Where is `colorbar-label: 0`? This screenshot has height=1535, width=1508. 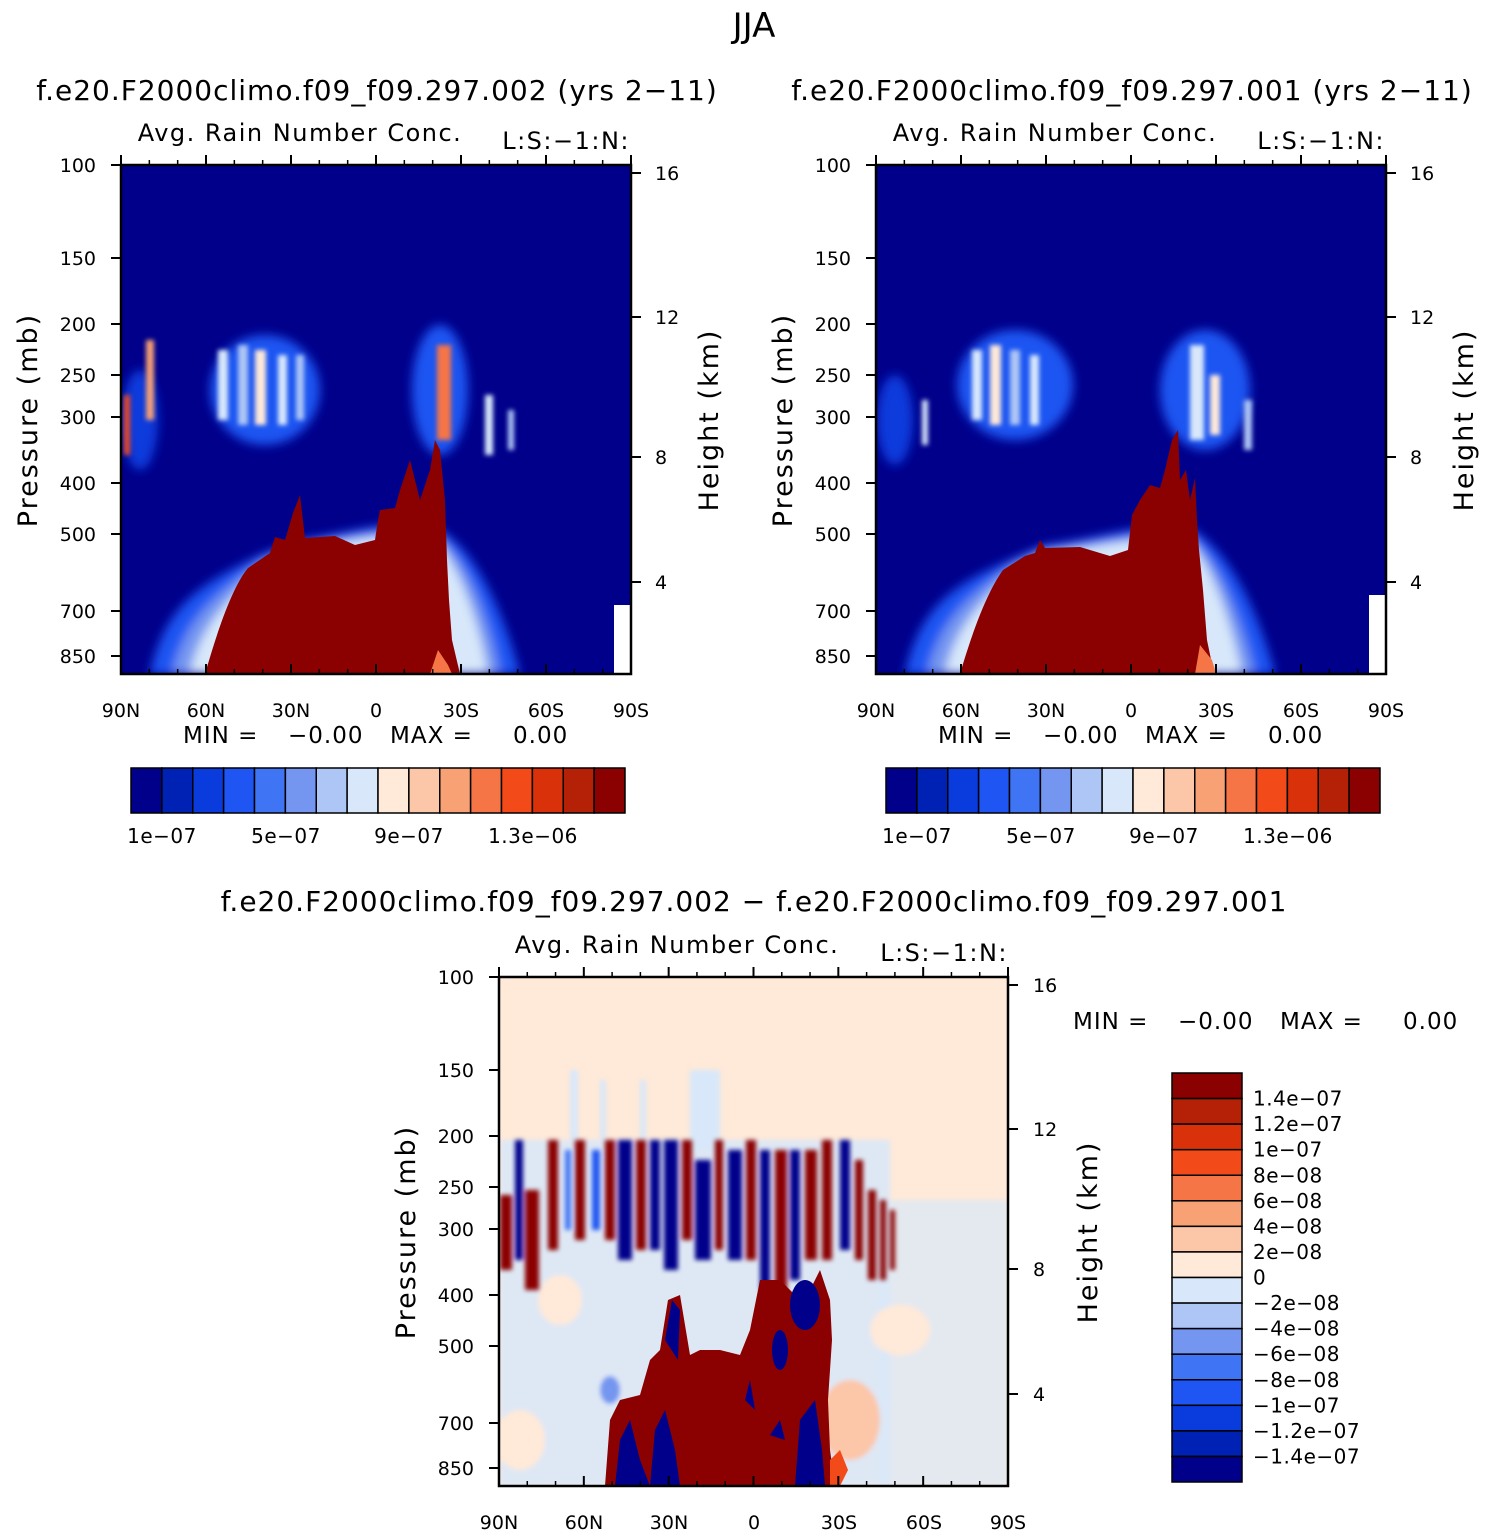
colorbar-label: 0 is located at coordinates (1259, 1278).